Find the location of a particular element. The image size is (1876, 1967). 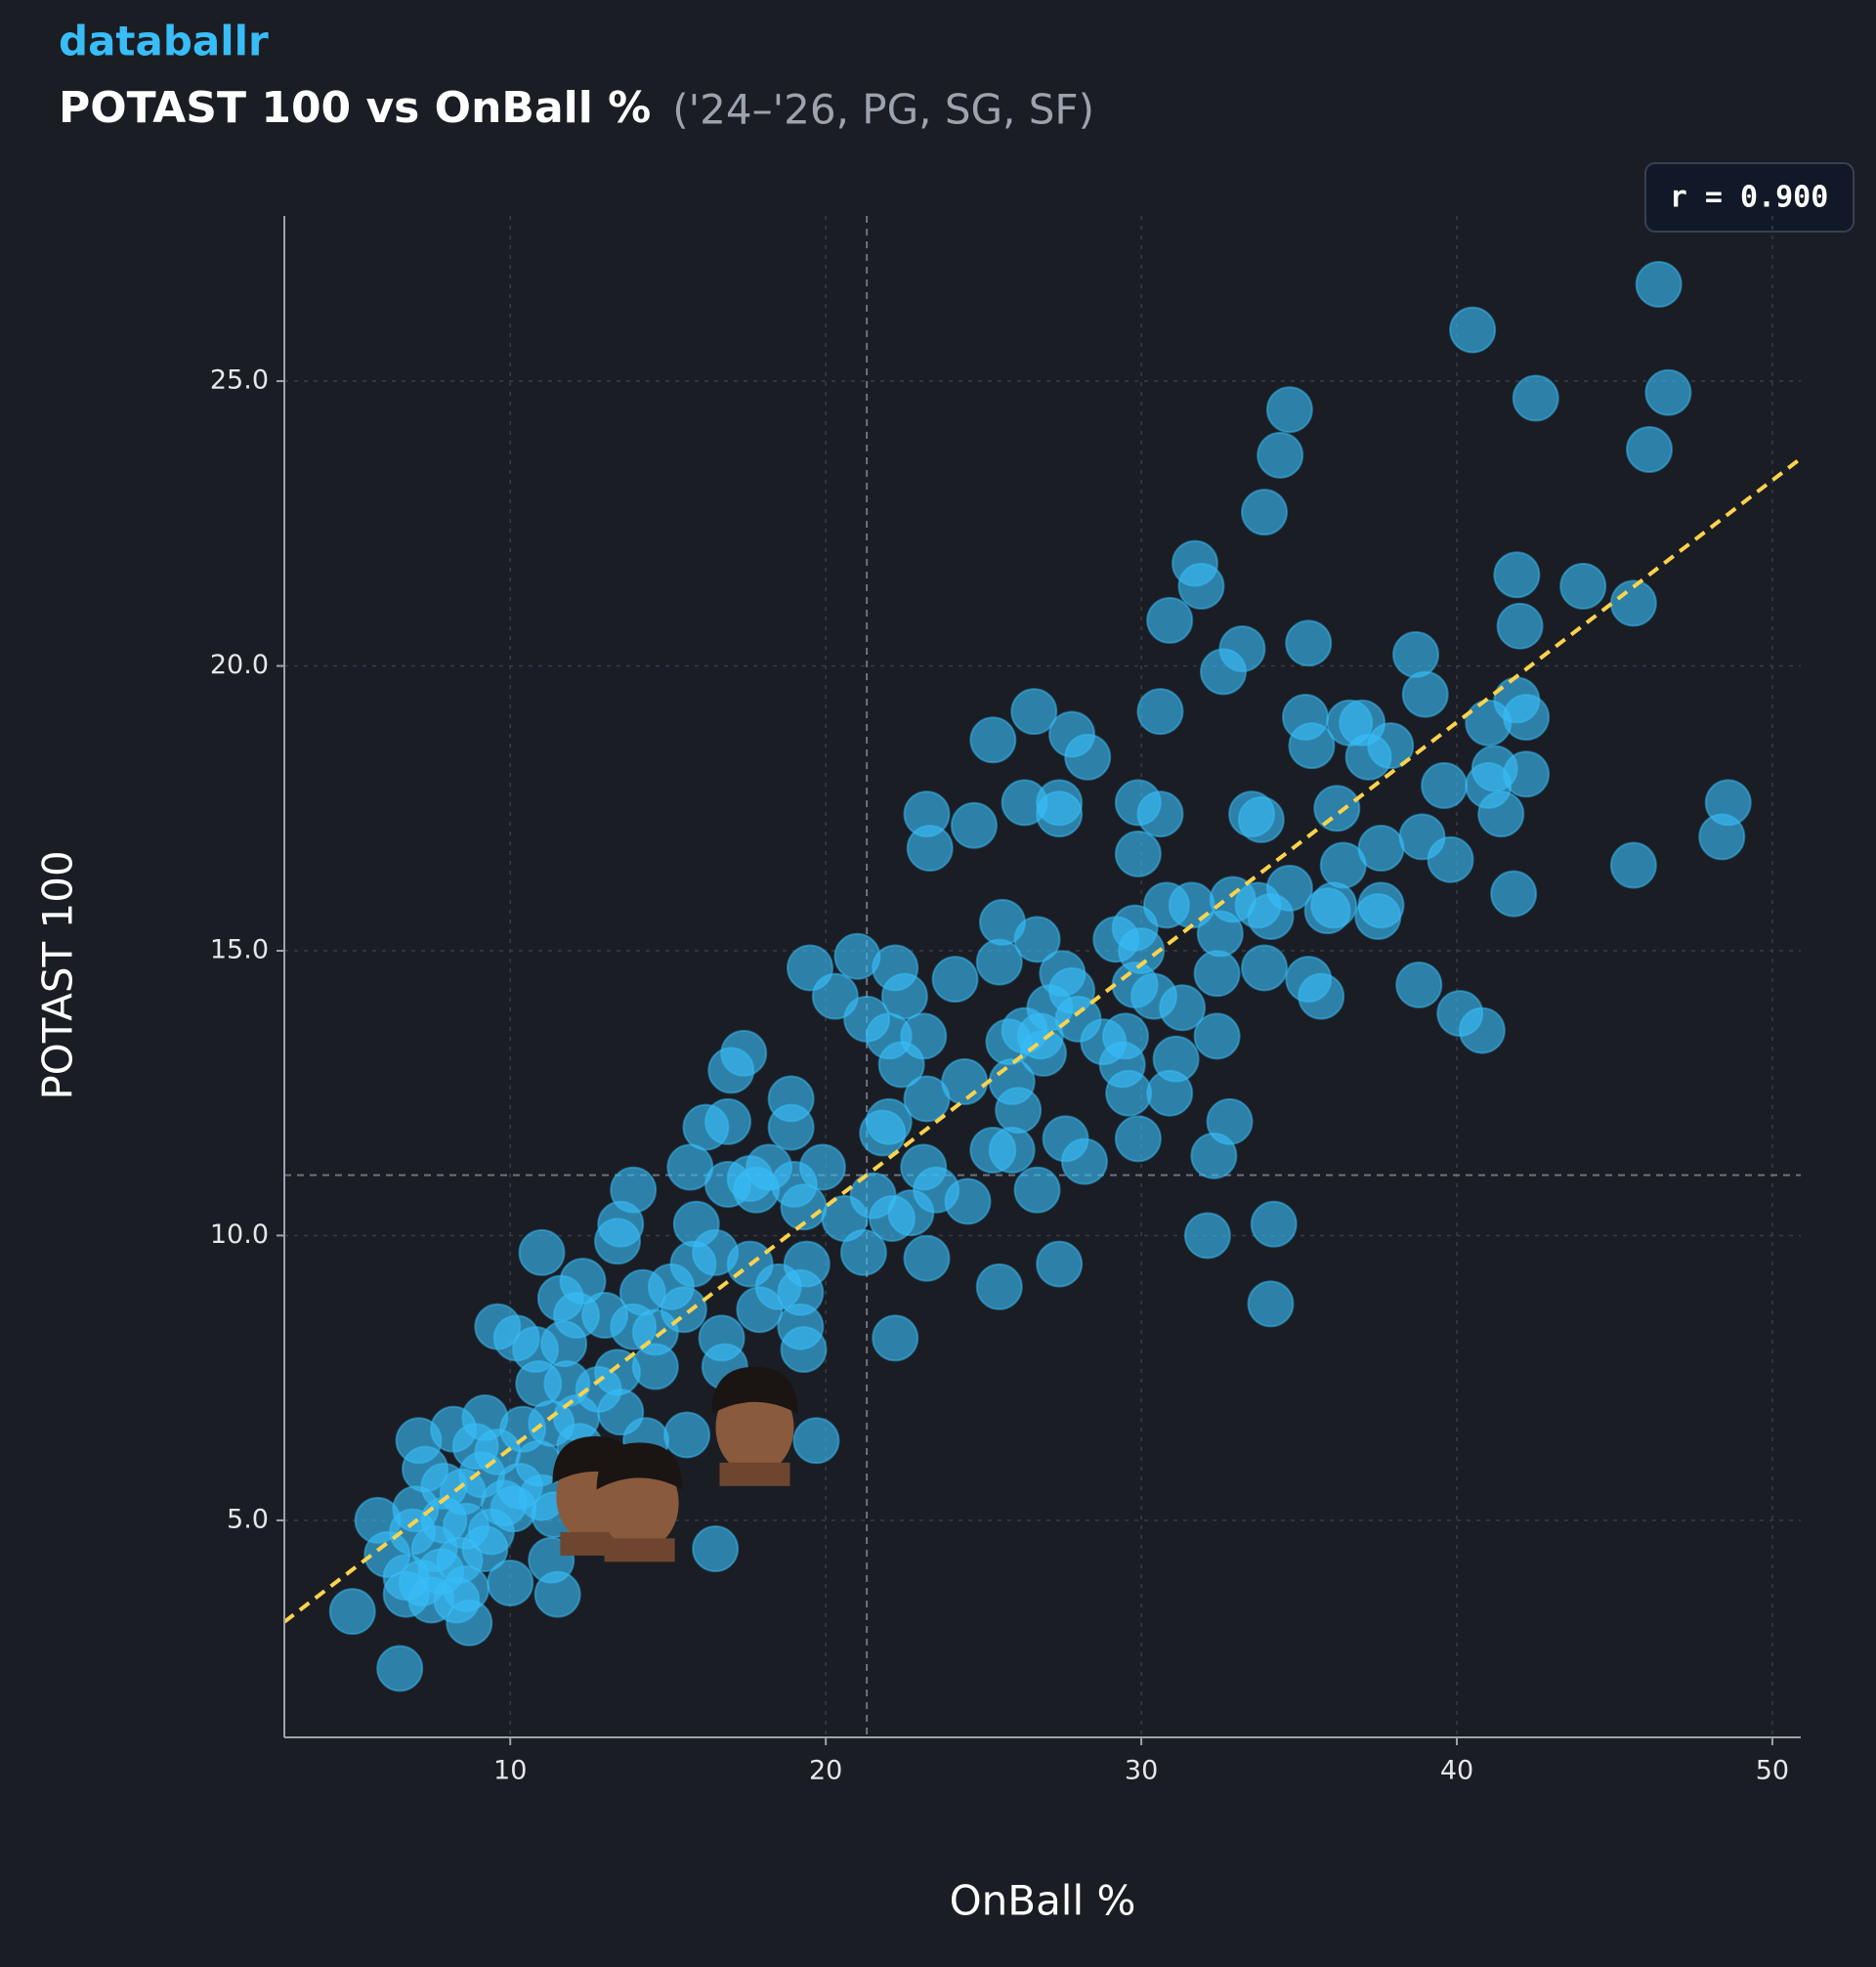

annotation-box is located at coordinates (1749, 197).